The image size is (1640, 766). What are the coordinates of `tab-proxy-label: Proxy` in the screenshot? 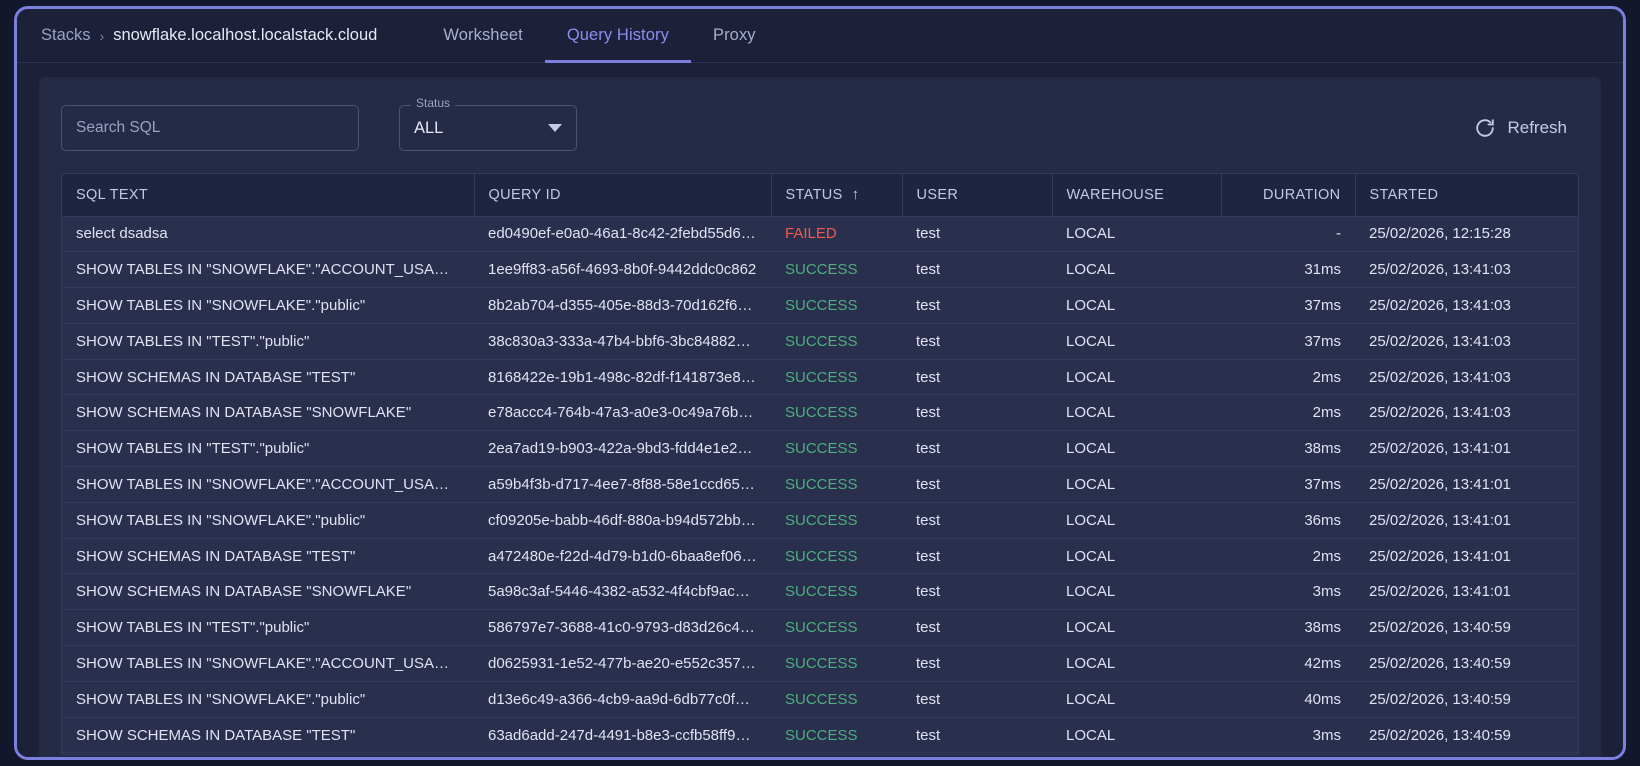 It's located at (734, 35).